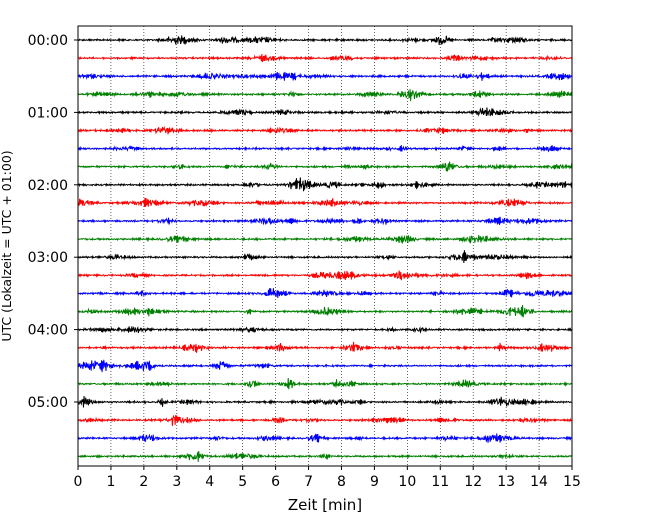  I want to click on x-tick-label-1: 1, so click(110, 482).